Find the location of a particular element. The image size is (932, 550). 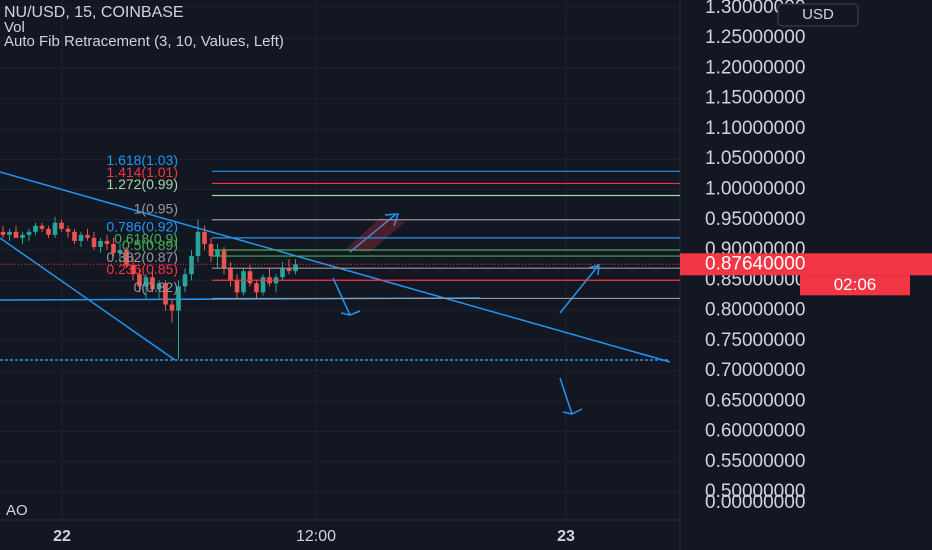

y-tick-label: 0.95000000 is located at coordinates (755, 219).